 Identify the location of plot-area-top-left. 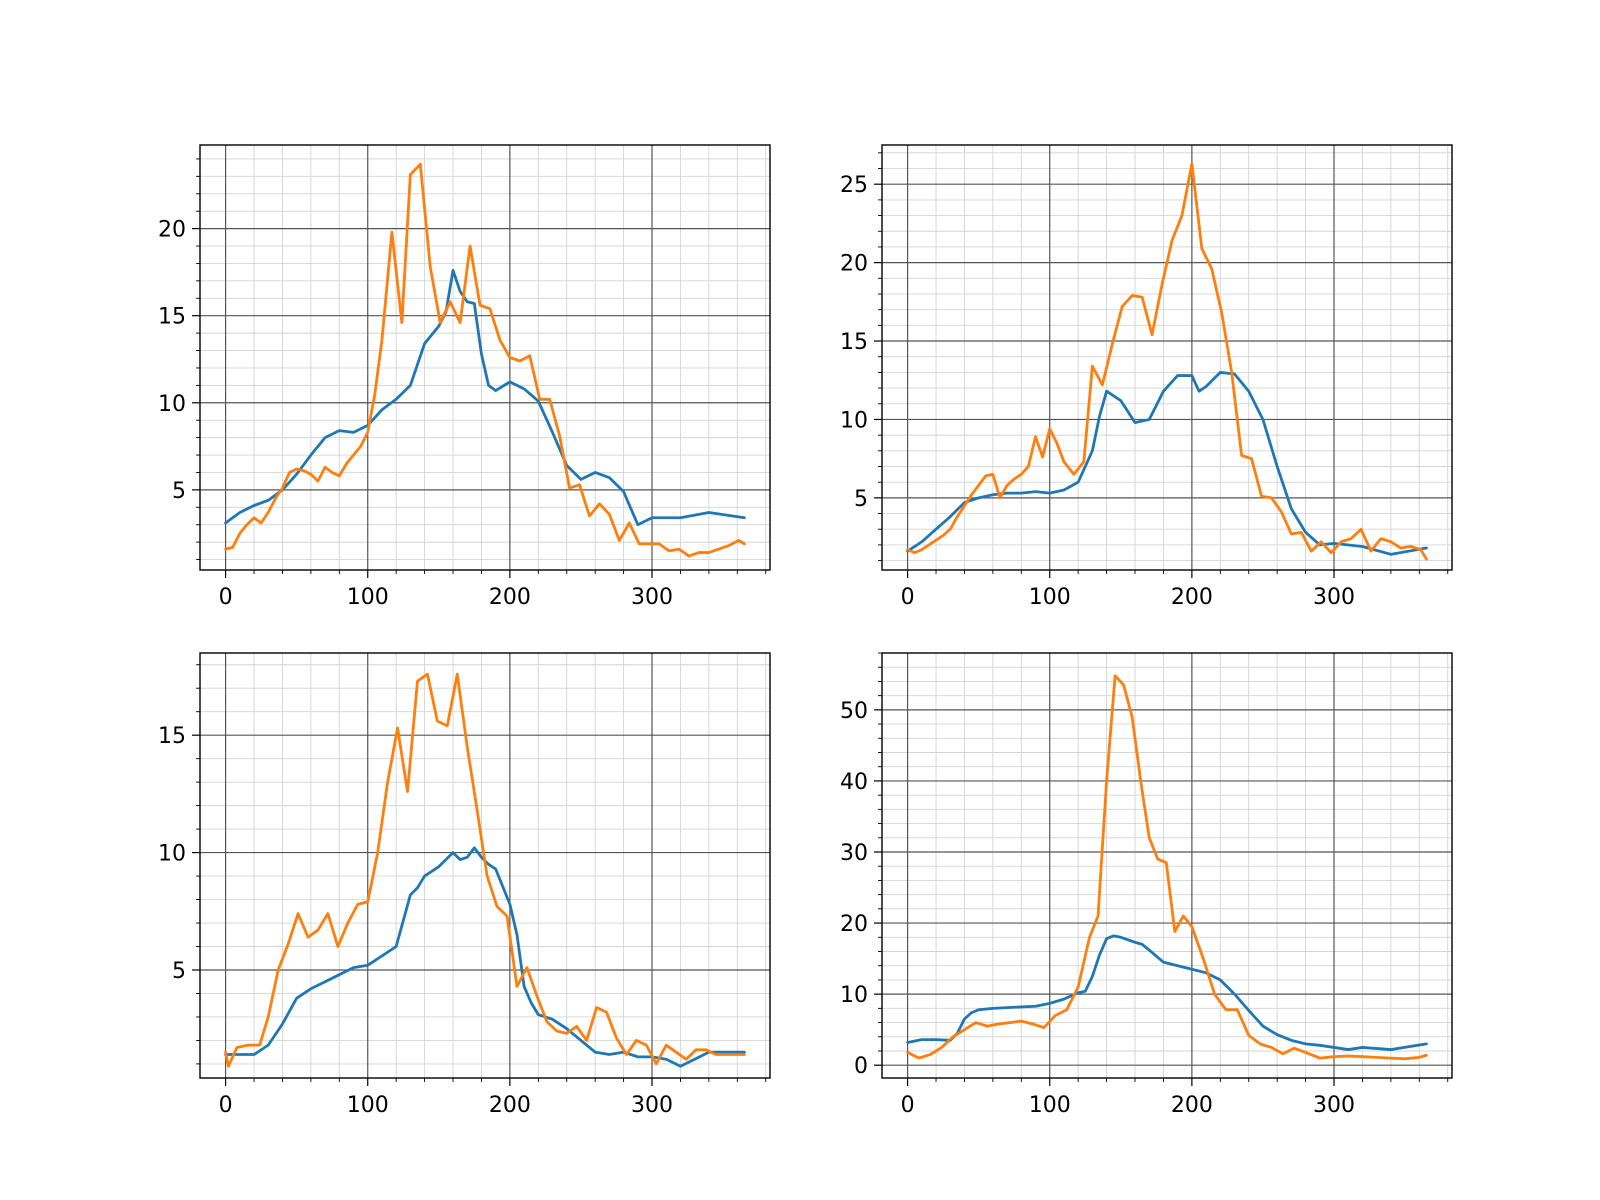
(485, 357).